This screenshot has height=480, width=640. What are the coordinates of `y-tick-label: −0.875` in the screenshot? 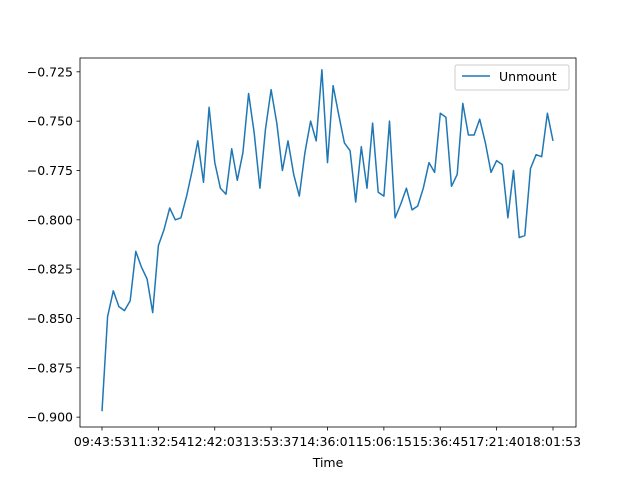 It's located at (50, 367).